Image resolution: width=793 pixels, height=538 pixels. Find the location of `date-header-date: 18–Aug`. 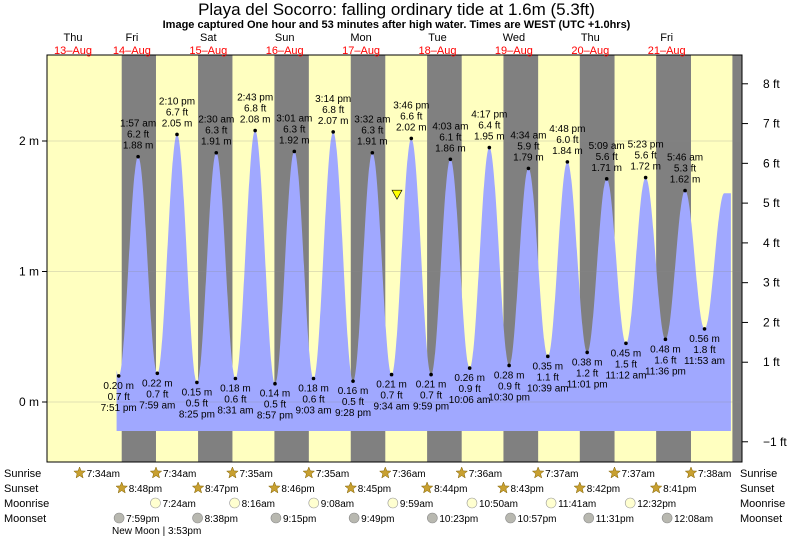

date-header-date: 18–Aug is located at coordinates (438, 51).